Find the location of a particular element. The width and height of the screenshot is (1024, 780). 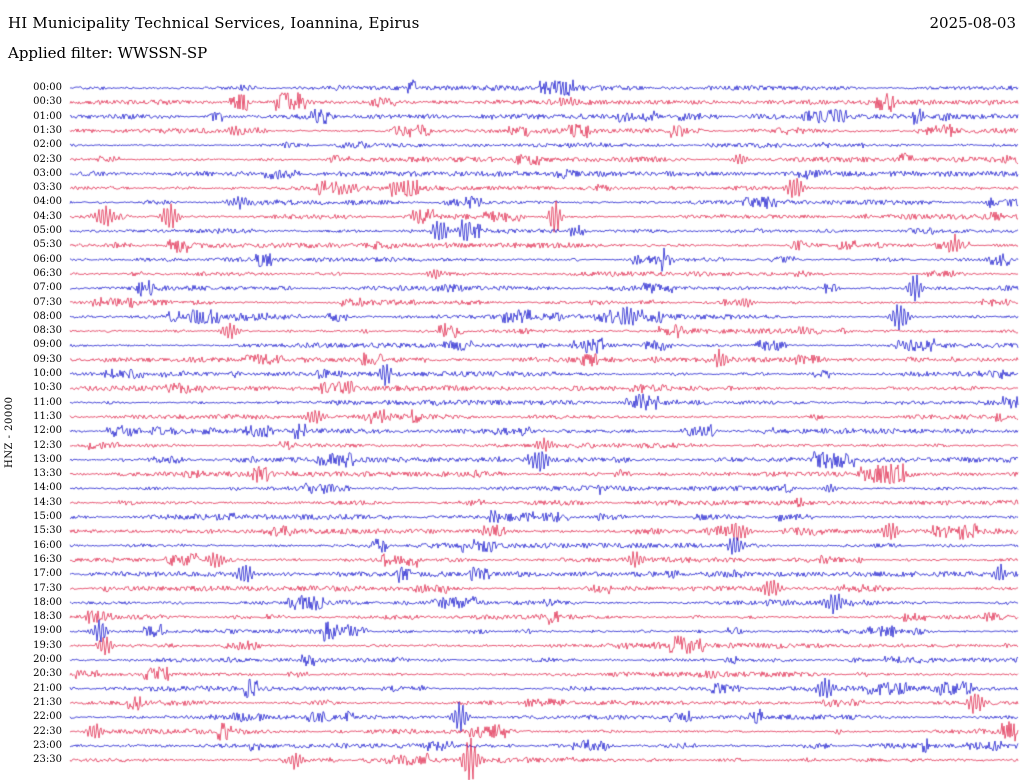

row-label: 07:00 is located at coordinates (47, 288).